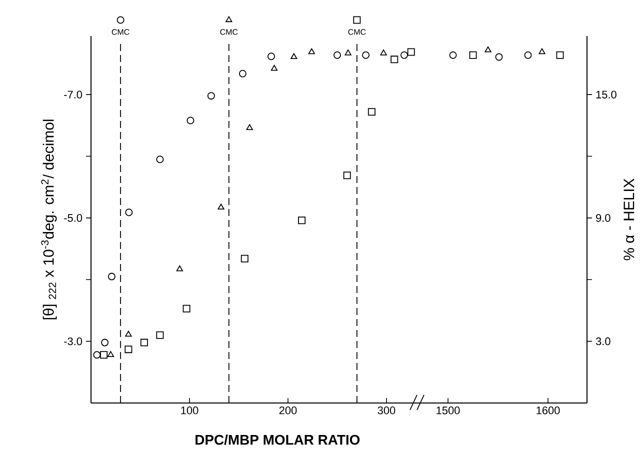 The height and width of the screenshot is (457, 641). Describe the element at coordinates (73, 94) in the screenshot. I see `y-tick-label: -7.0` at that location.